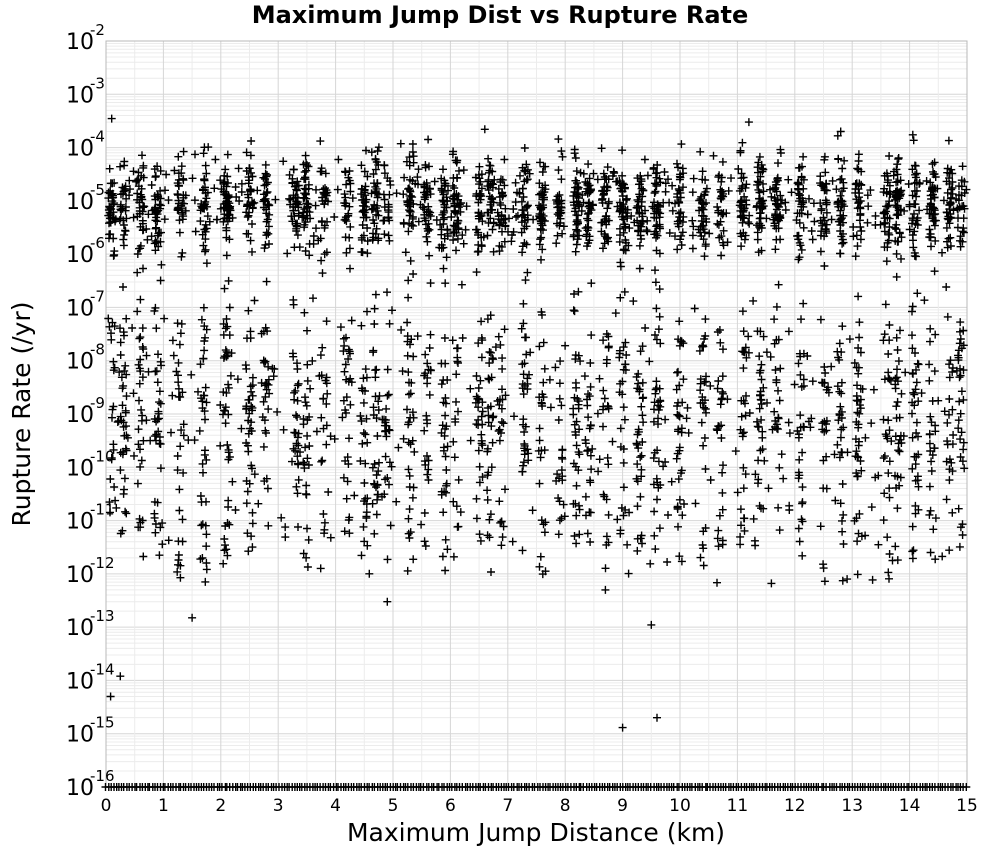  What do you see at coordinates (21, 414) in the screenshot?
I see `y-axis-label: Rupture Rate (/yr)` at bounding box center [21, 414].